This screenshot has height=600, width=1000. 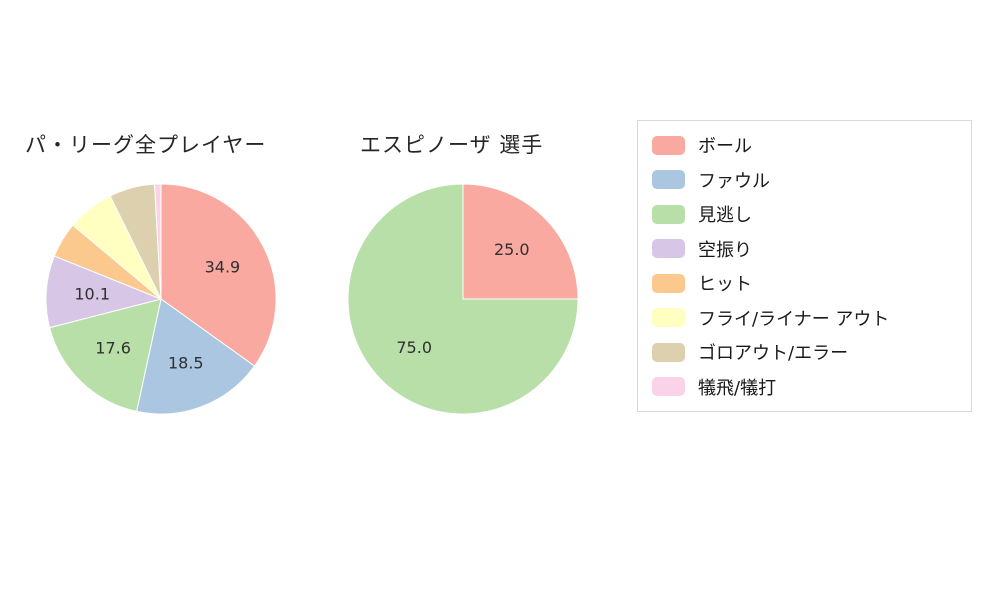 I want to click on legend-item: フライ/ライナー アウト, so click(x=804, y=318).